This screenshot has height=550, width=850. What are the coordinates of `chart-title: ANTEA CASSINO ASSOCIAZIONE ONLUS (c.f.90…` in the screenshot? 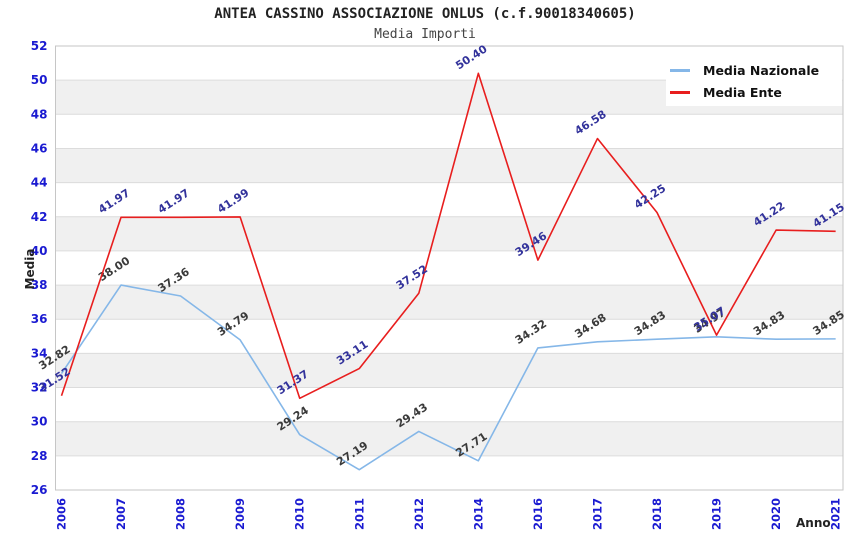 It's located at (425, 14).